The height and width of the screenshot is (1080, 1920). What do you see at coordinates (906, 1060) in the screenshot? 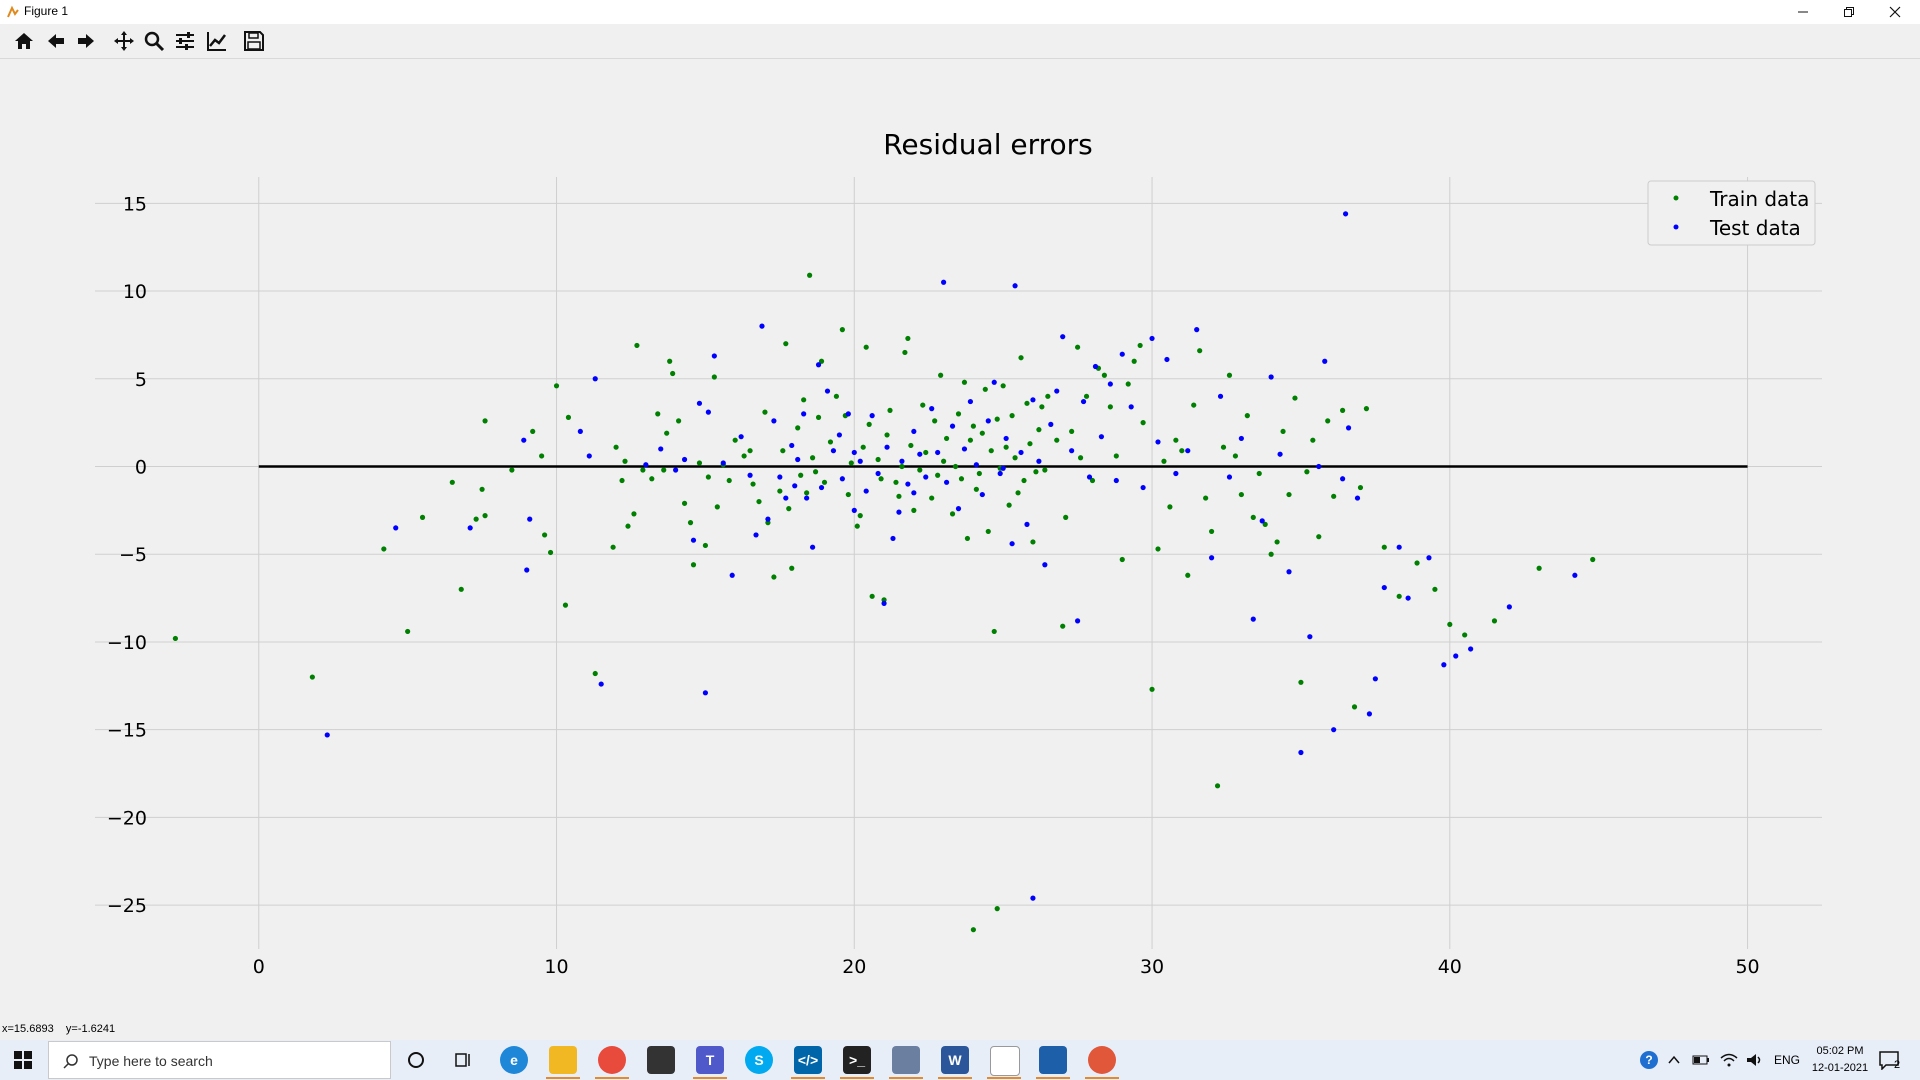
I see `notepad-app` at bounding box center [906, 1060].